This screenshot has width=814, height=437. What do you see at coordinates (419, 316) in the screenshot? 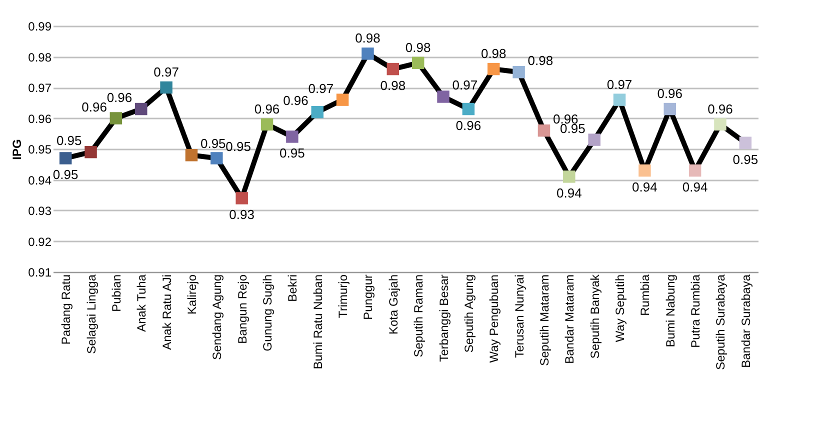
I see `x-tick-label: Seputih Raman` at bounding box center [419, 316].